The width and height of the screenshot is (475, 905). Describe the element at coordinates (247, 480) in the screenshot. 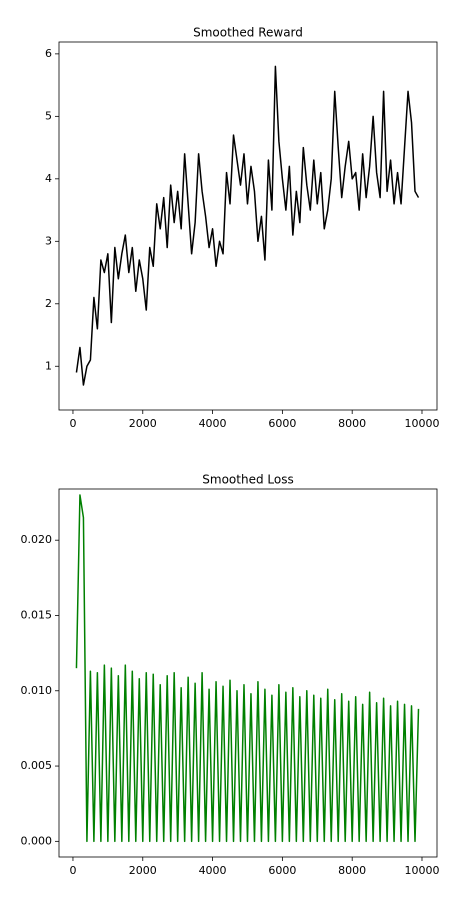

I see `chart-title: Smoothed Loss` at that location.